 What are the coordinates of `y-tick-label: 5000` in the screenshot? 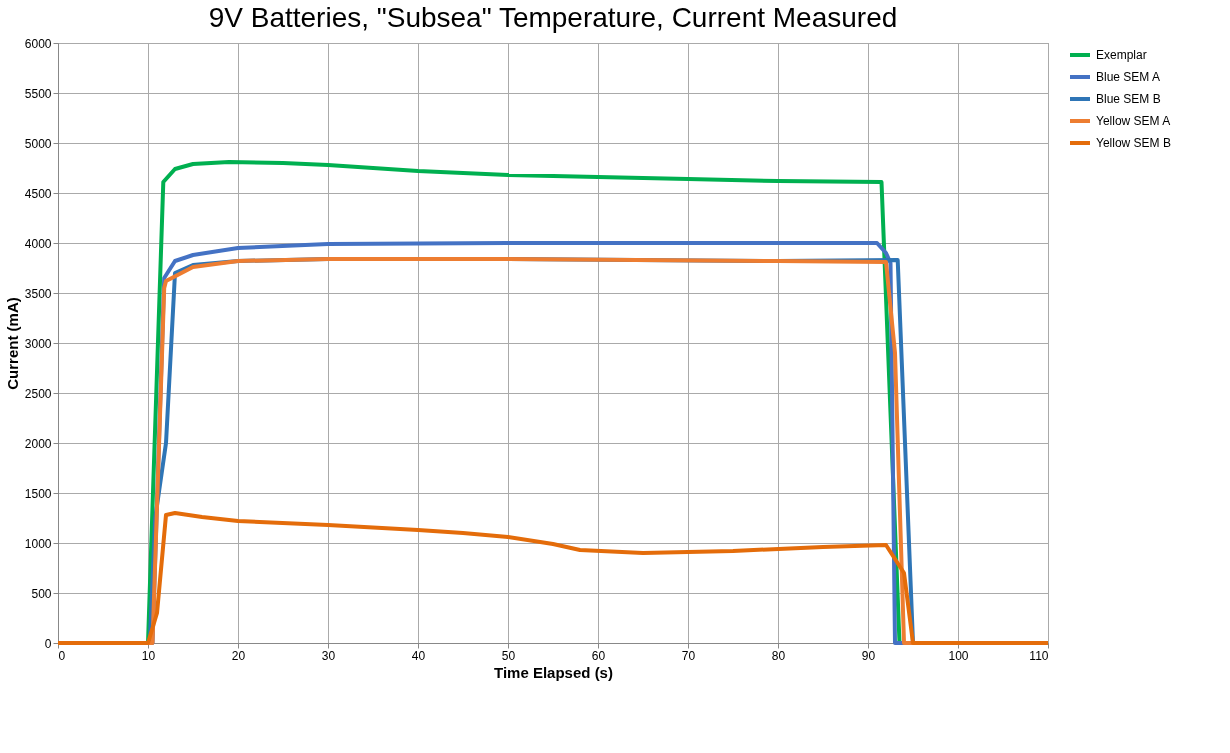 It's located at (38, 143).